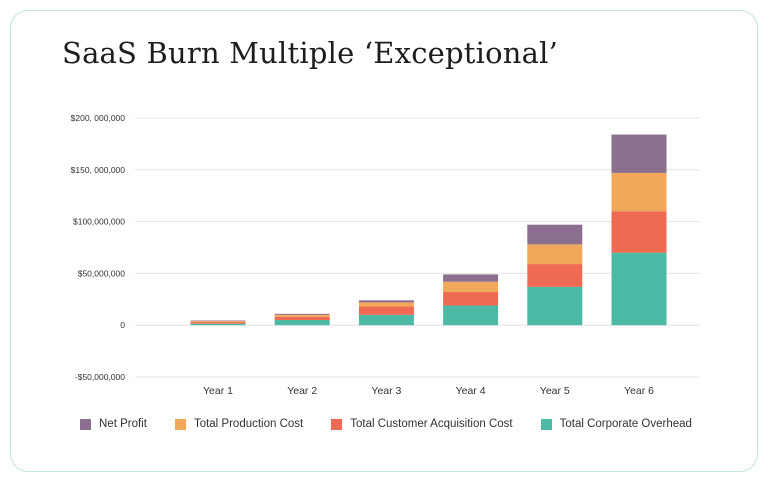 The width and height of the screenshot is (770, 484). Describe the element at coordinates (555, 391) in the screenshot. I see `x-tick-label: Year 5` at that location.